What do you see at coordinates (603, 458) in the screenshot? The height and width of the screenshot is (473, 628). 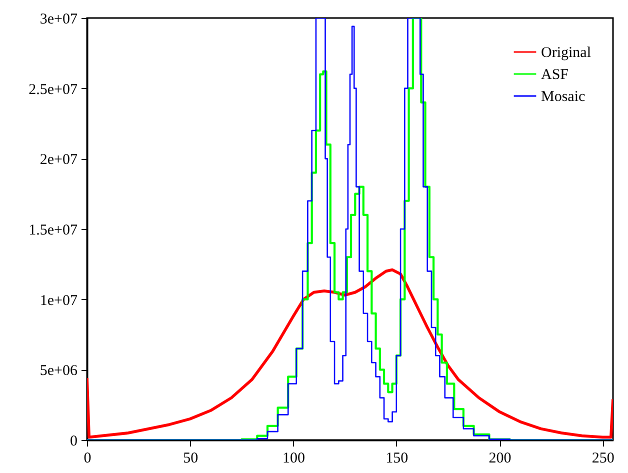 I see `x-tick-label: 250` at bounding box center [603, 458].